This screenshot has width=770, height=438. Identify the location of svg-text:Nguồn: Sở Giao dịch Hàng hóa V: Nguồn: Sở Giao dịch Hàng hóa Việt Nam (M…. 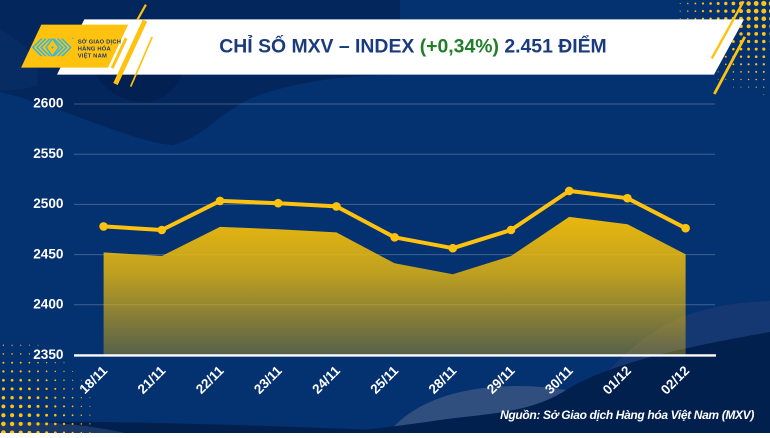
(627, 415).